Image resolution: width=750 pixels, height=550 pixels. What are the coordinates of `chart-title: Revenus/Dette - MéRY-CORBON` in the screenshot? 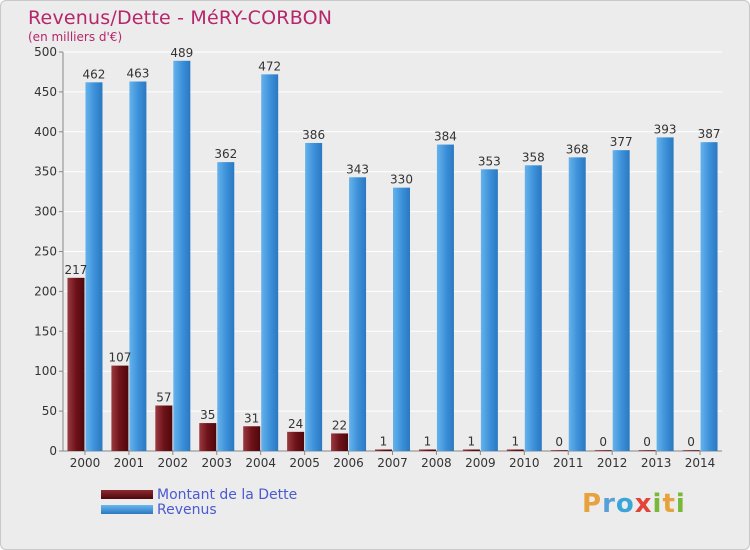 It's located at (180, 18).